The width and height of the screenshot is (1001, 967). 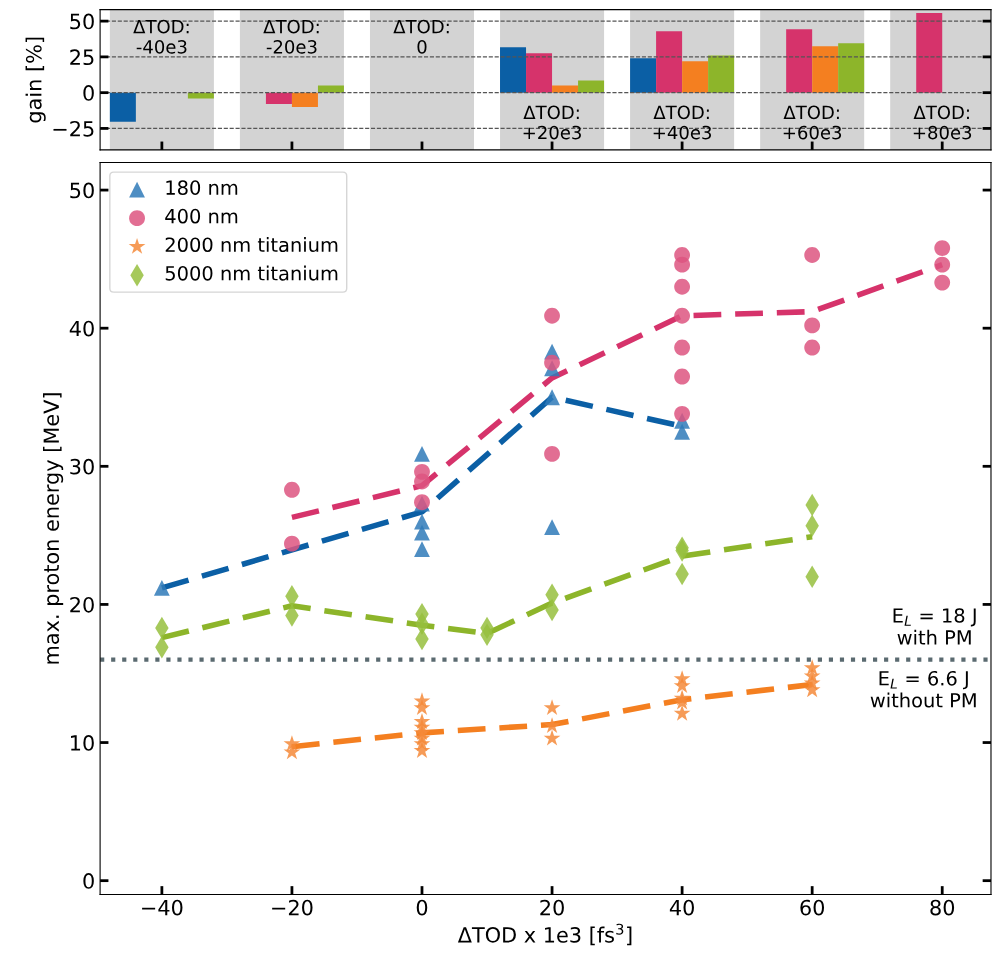 What do you see at coordinates (682, 122) in the screenshot?
I see `annotation: ΔTOD: +40e3` at bounding box center [682, 122].